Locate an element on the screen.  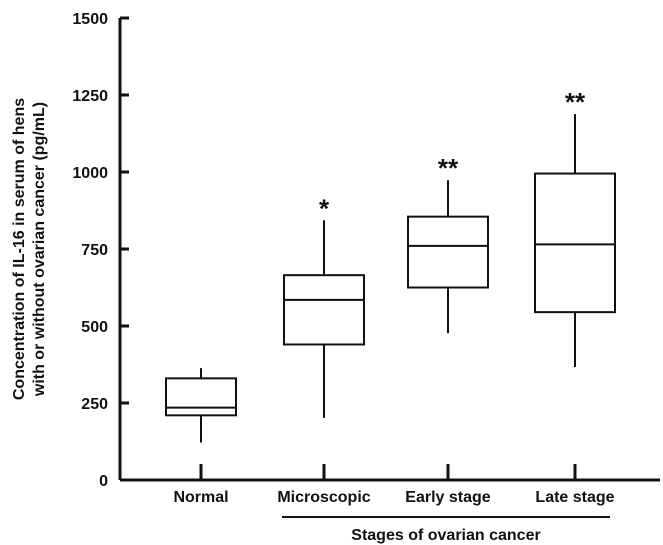
y-axis: 0 250 500 750 1000 1250 1500 is located at coordinates (100, 250).